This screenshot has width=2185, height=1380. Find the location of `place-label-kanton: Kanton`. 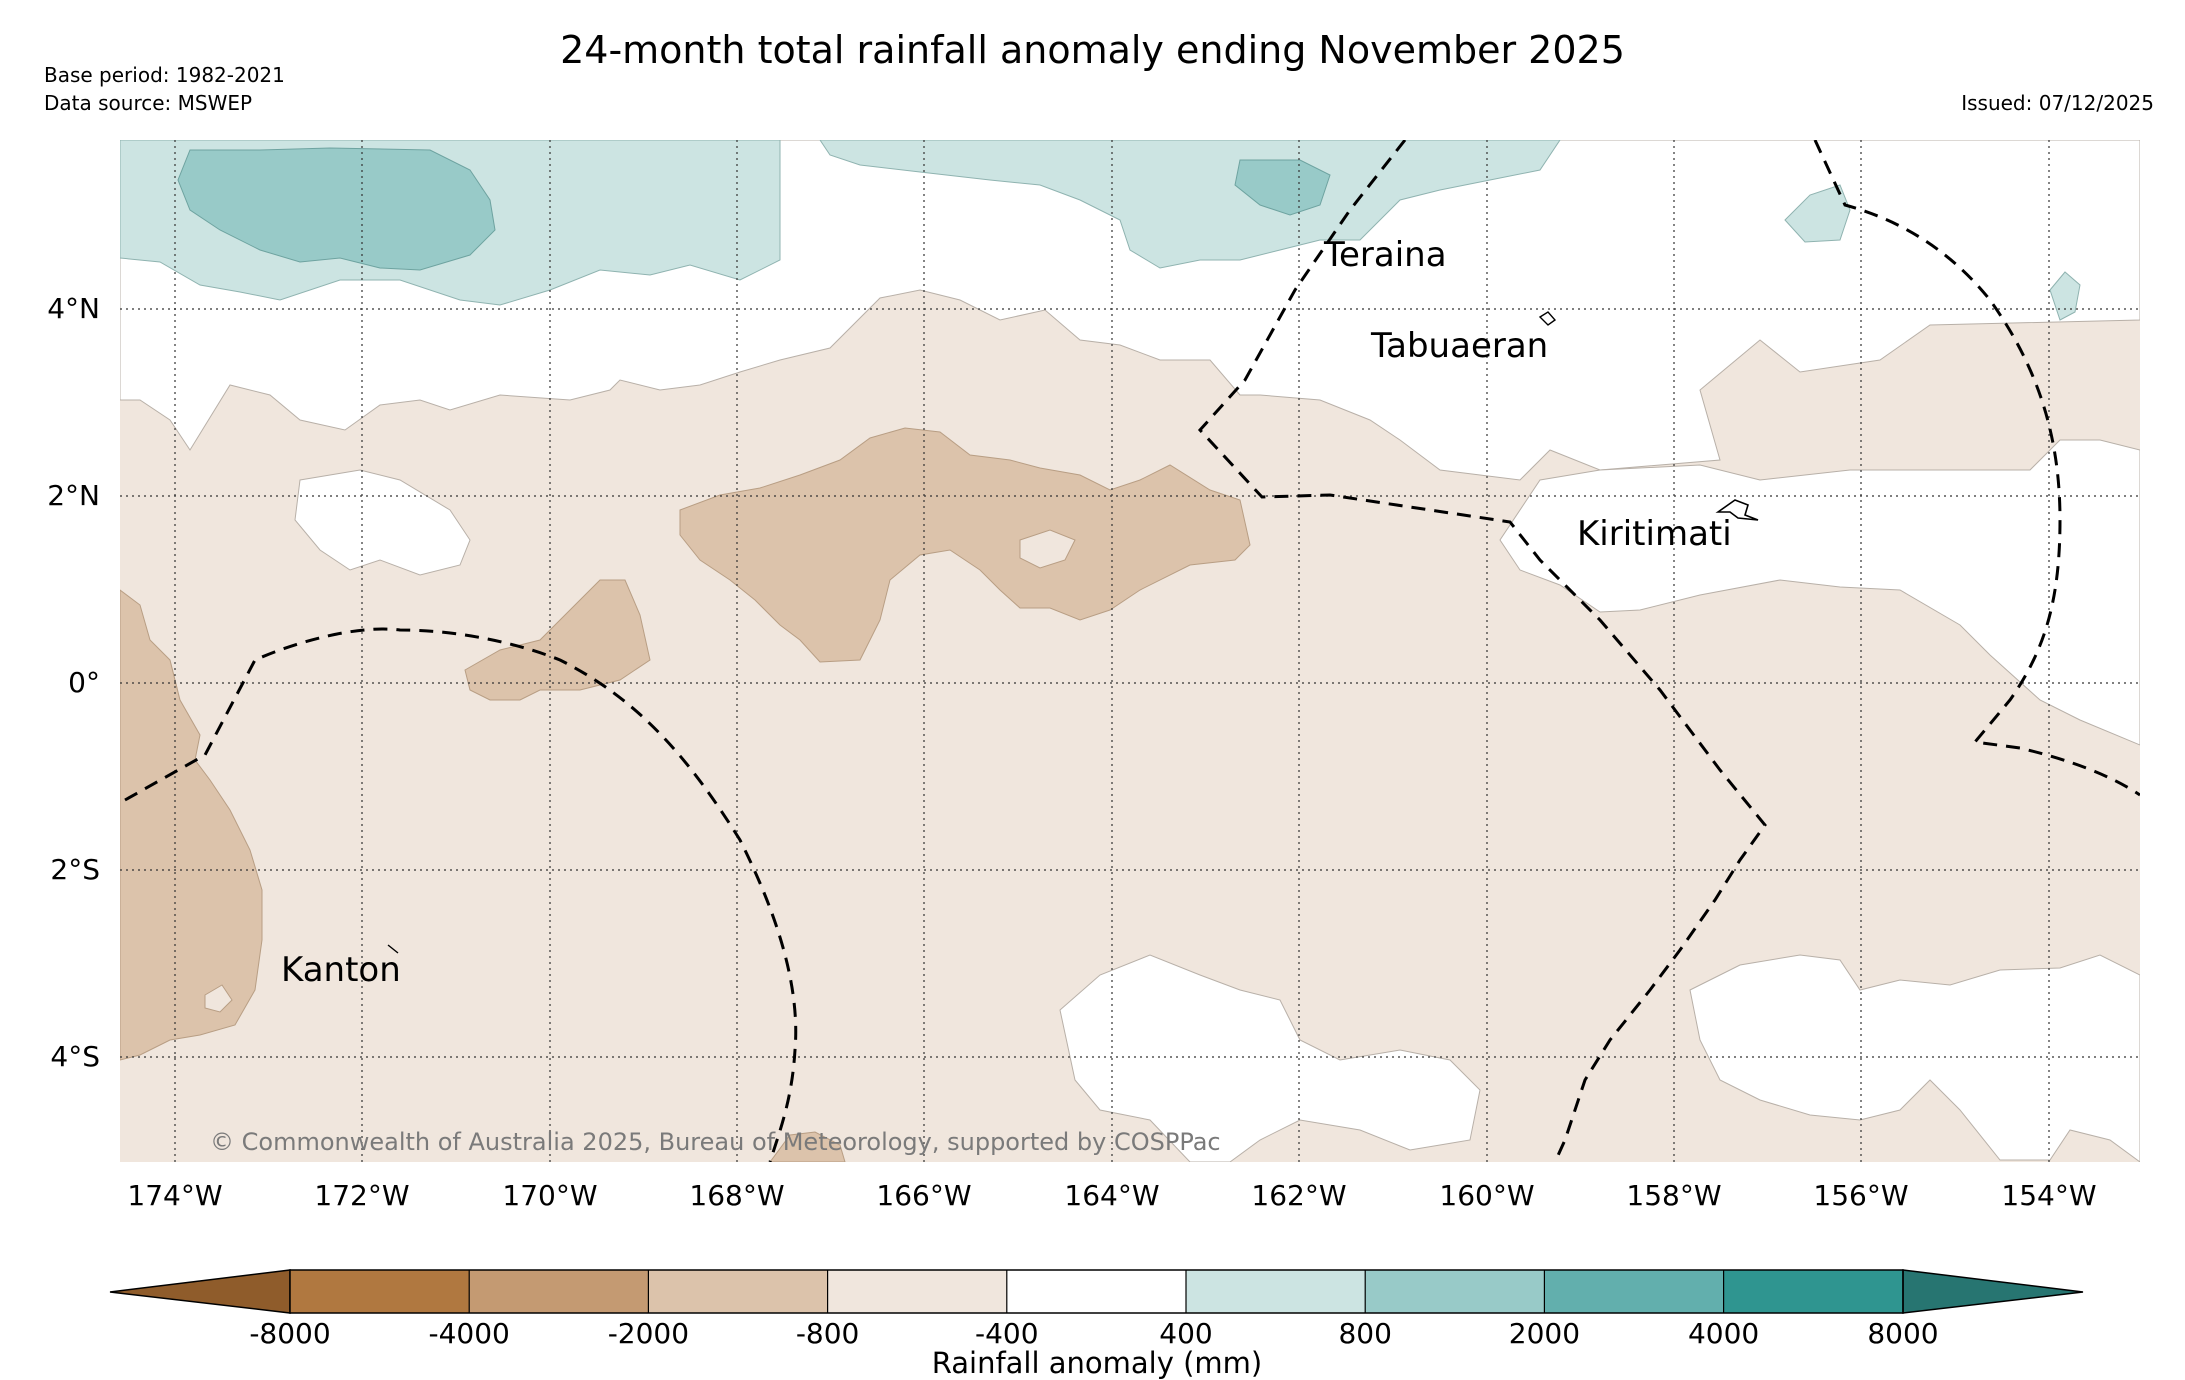

place-label-kanton: Kanton is located at coordinates (341, 970).